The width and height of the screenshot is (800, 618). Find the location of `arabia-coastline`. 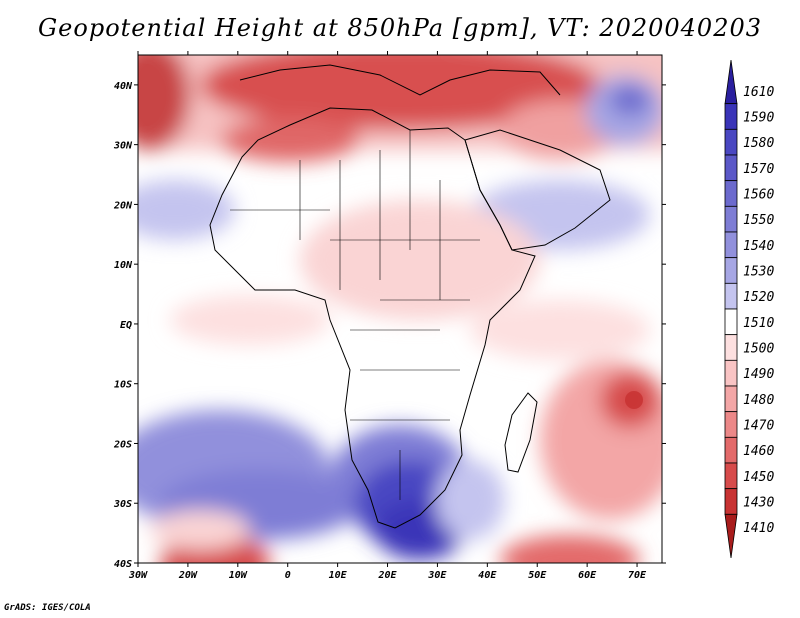

arabia-coastline is located at coordinates (537, 190).